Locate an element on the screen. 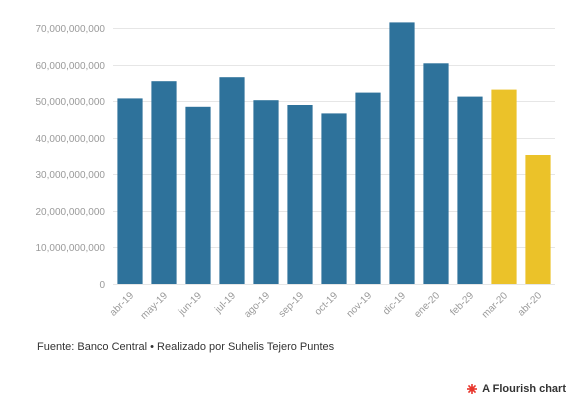 This screenshot has width=576, height=406. x-tick-label: mar-20 is located at coordinates (495, 305).